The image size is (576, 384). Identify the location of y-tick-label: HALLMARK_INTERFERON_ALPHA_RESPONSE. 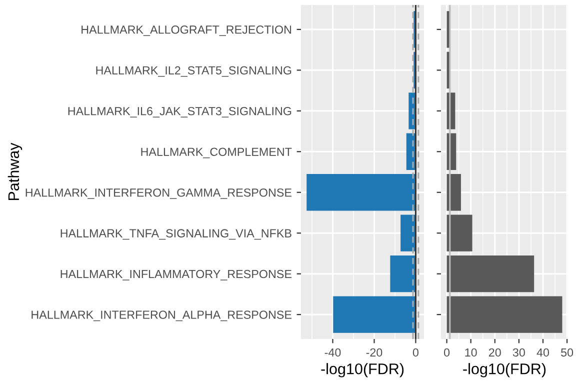
(162, 316).